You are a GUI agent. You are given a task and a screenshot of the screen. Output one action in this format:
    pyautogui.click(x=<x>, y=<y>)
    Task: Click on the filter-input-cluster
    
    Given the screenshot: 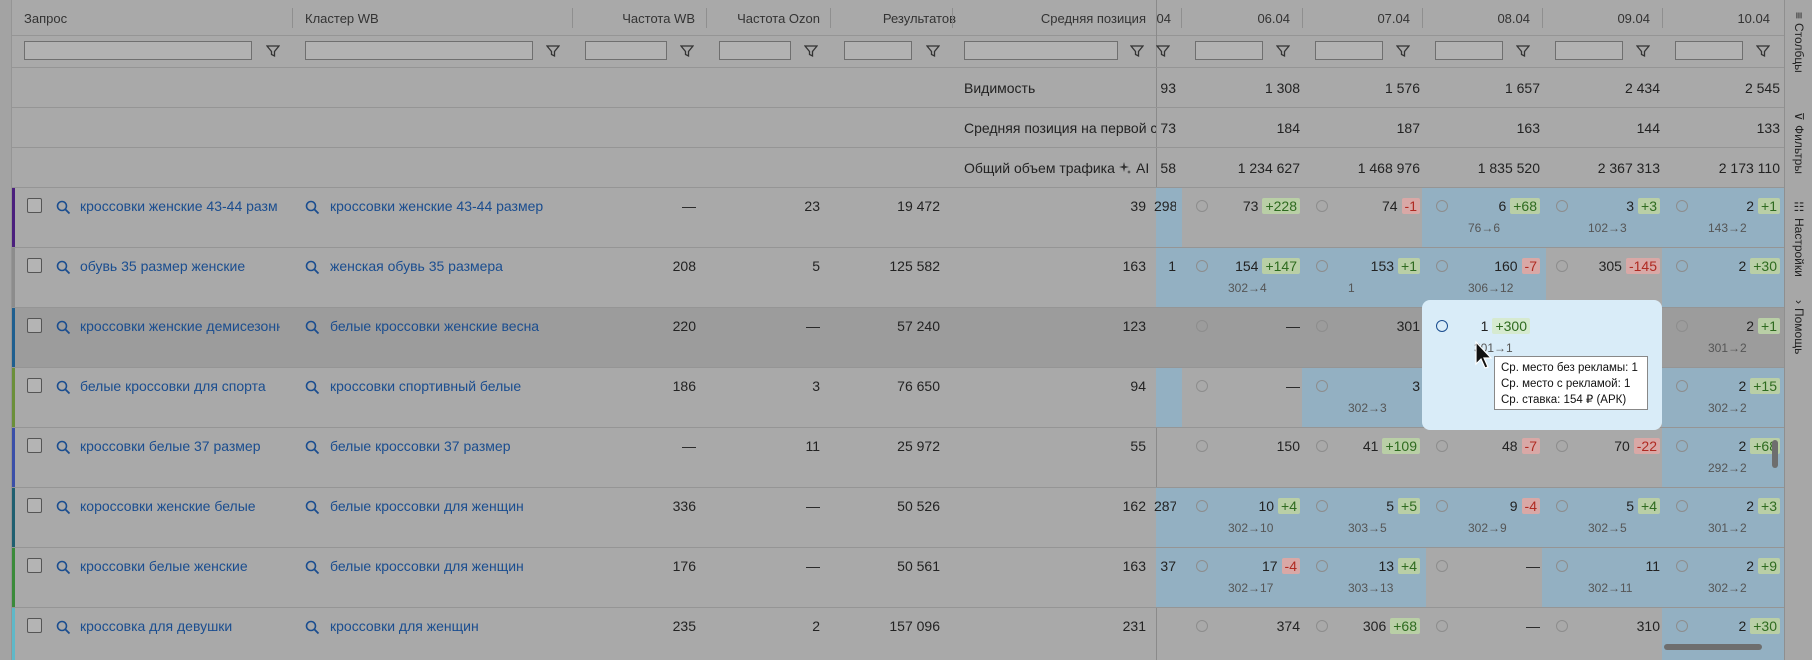 What is the action you would take?
    pyautogui.click(x=419, y=50)
    